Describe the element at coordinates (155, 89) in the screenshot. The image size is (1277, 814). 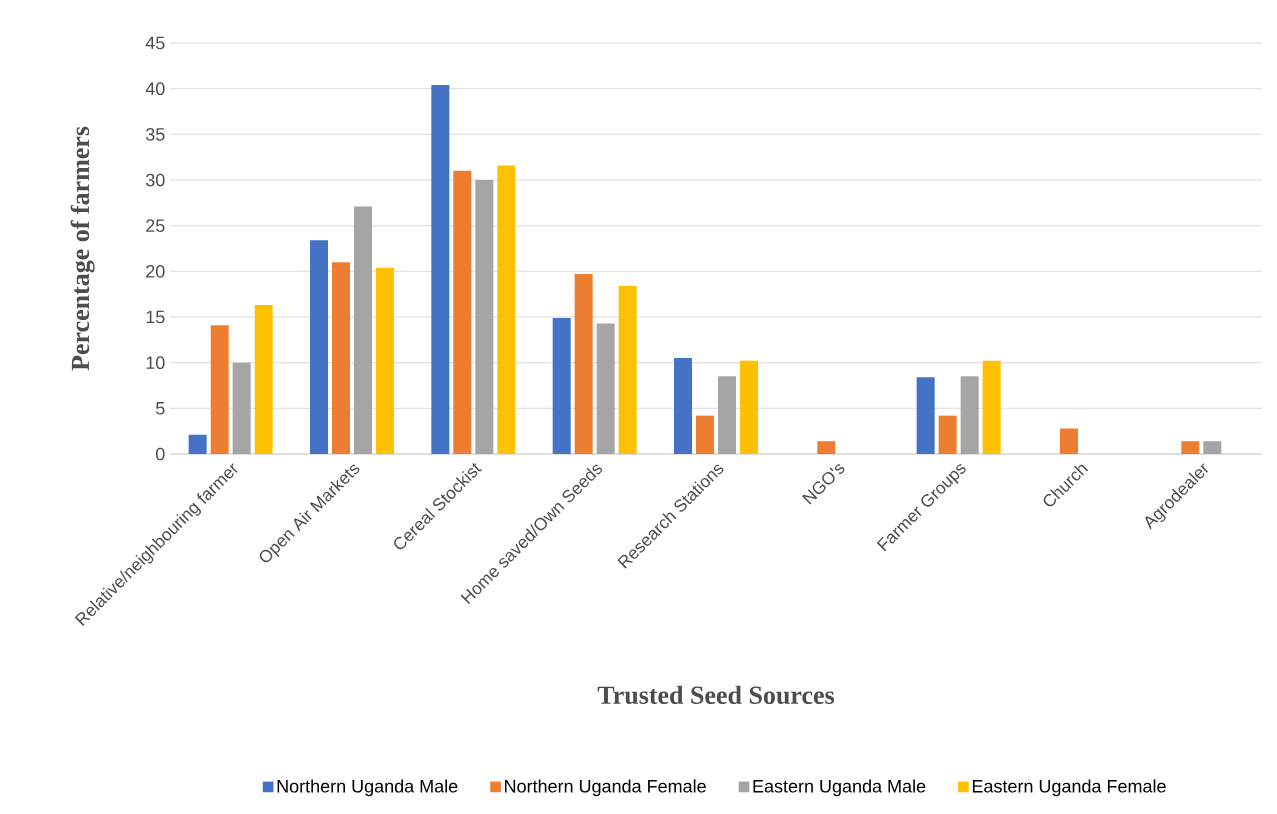
I see `y-tick-label: 40` at that location.